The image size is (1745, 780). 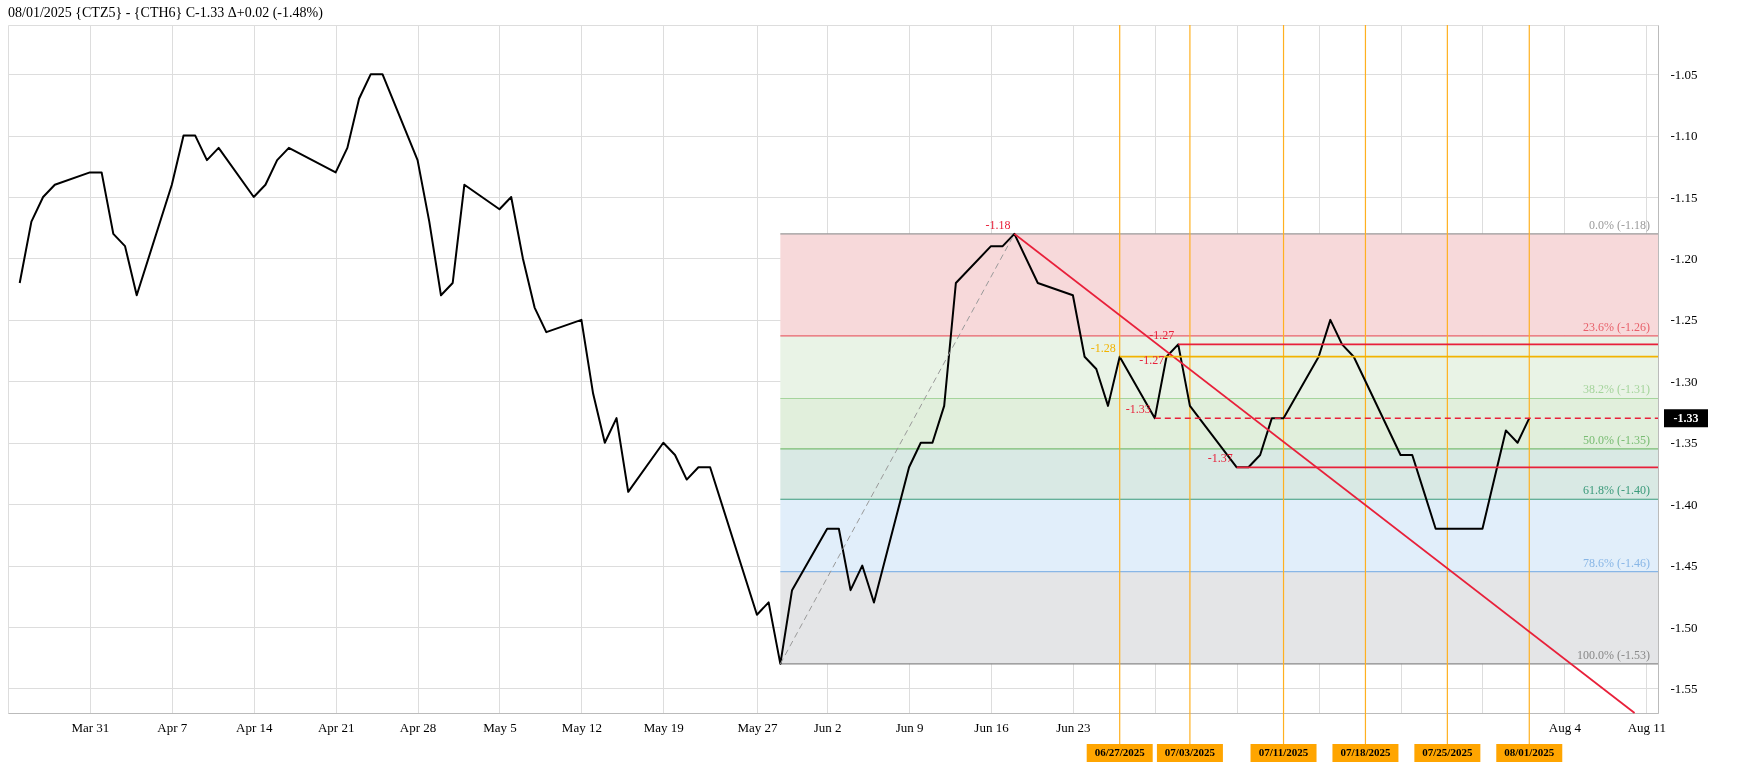 What do you see at coordinates (1684, 197) in the screenshot?
I see `y-tick-label: -1.15` at bounding box center [1684, 197].